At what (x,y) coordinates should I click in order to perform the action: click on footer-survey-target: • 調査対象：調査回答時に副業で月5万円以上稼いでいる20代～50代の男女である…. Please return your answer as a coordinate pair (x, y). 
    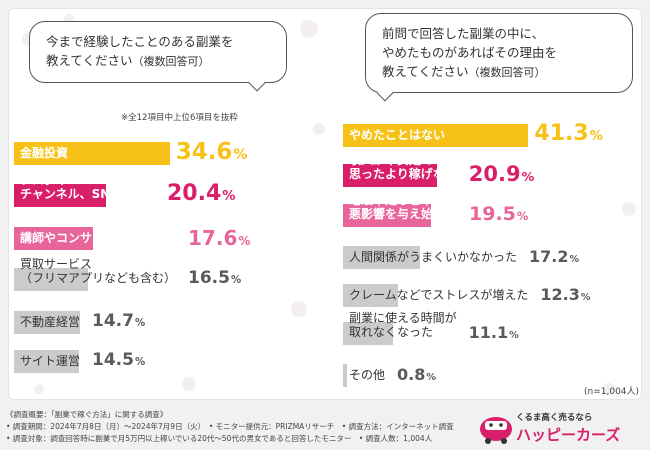
    Looking at the image, I should click on (219, 438).